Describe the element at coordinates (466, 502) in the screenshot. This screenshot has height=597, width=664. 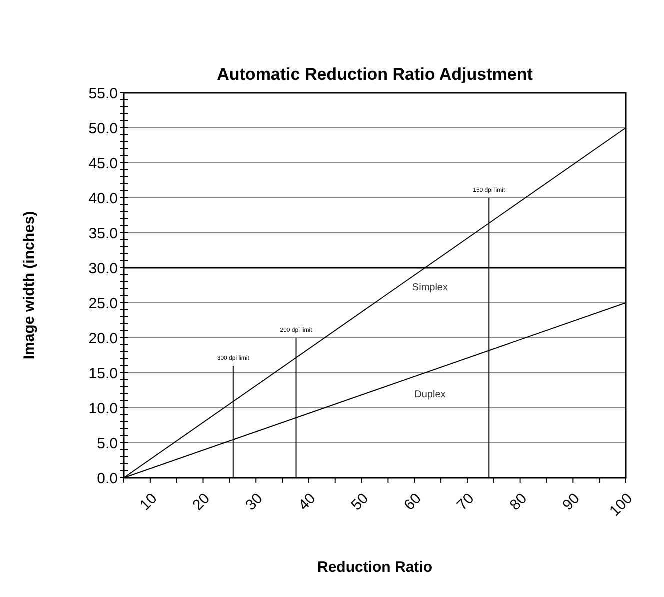
I see `x-tick-label: 70` at that location.